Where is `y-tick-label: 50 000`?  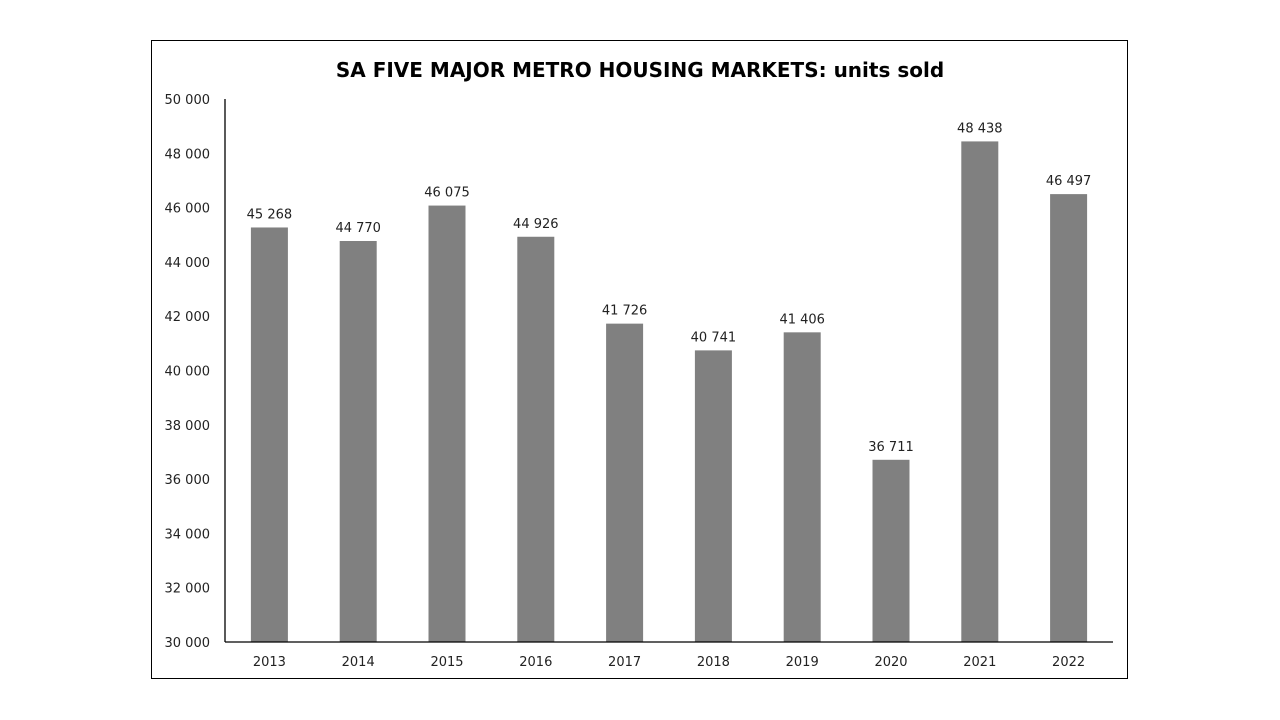
y-tick-label: 50 000 is located at coordinates (188, 100).